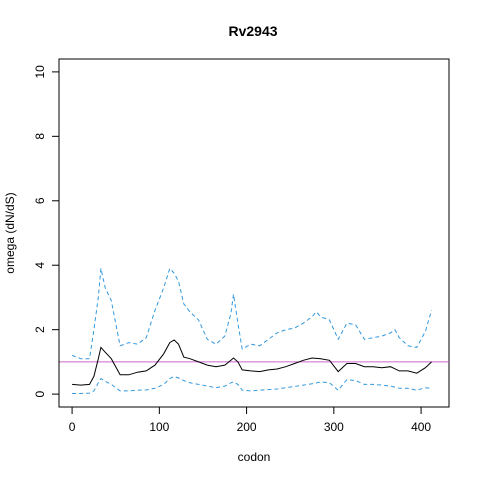 The height and width of the screenshot is (480, 480). Describe the element at coordinates (254, 457) in the screenshot. I see `x-axis-label: codon` at that location.